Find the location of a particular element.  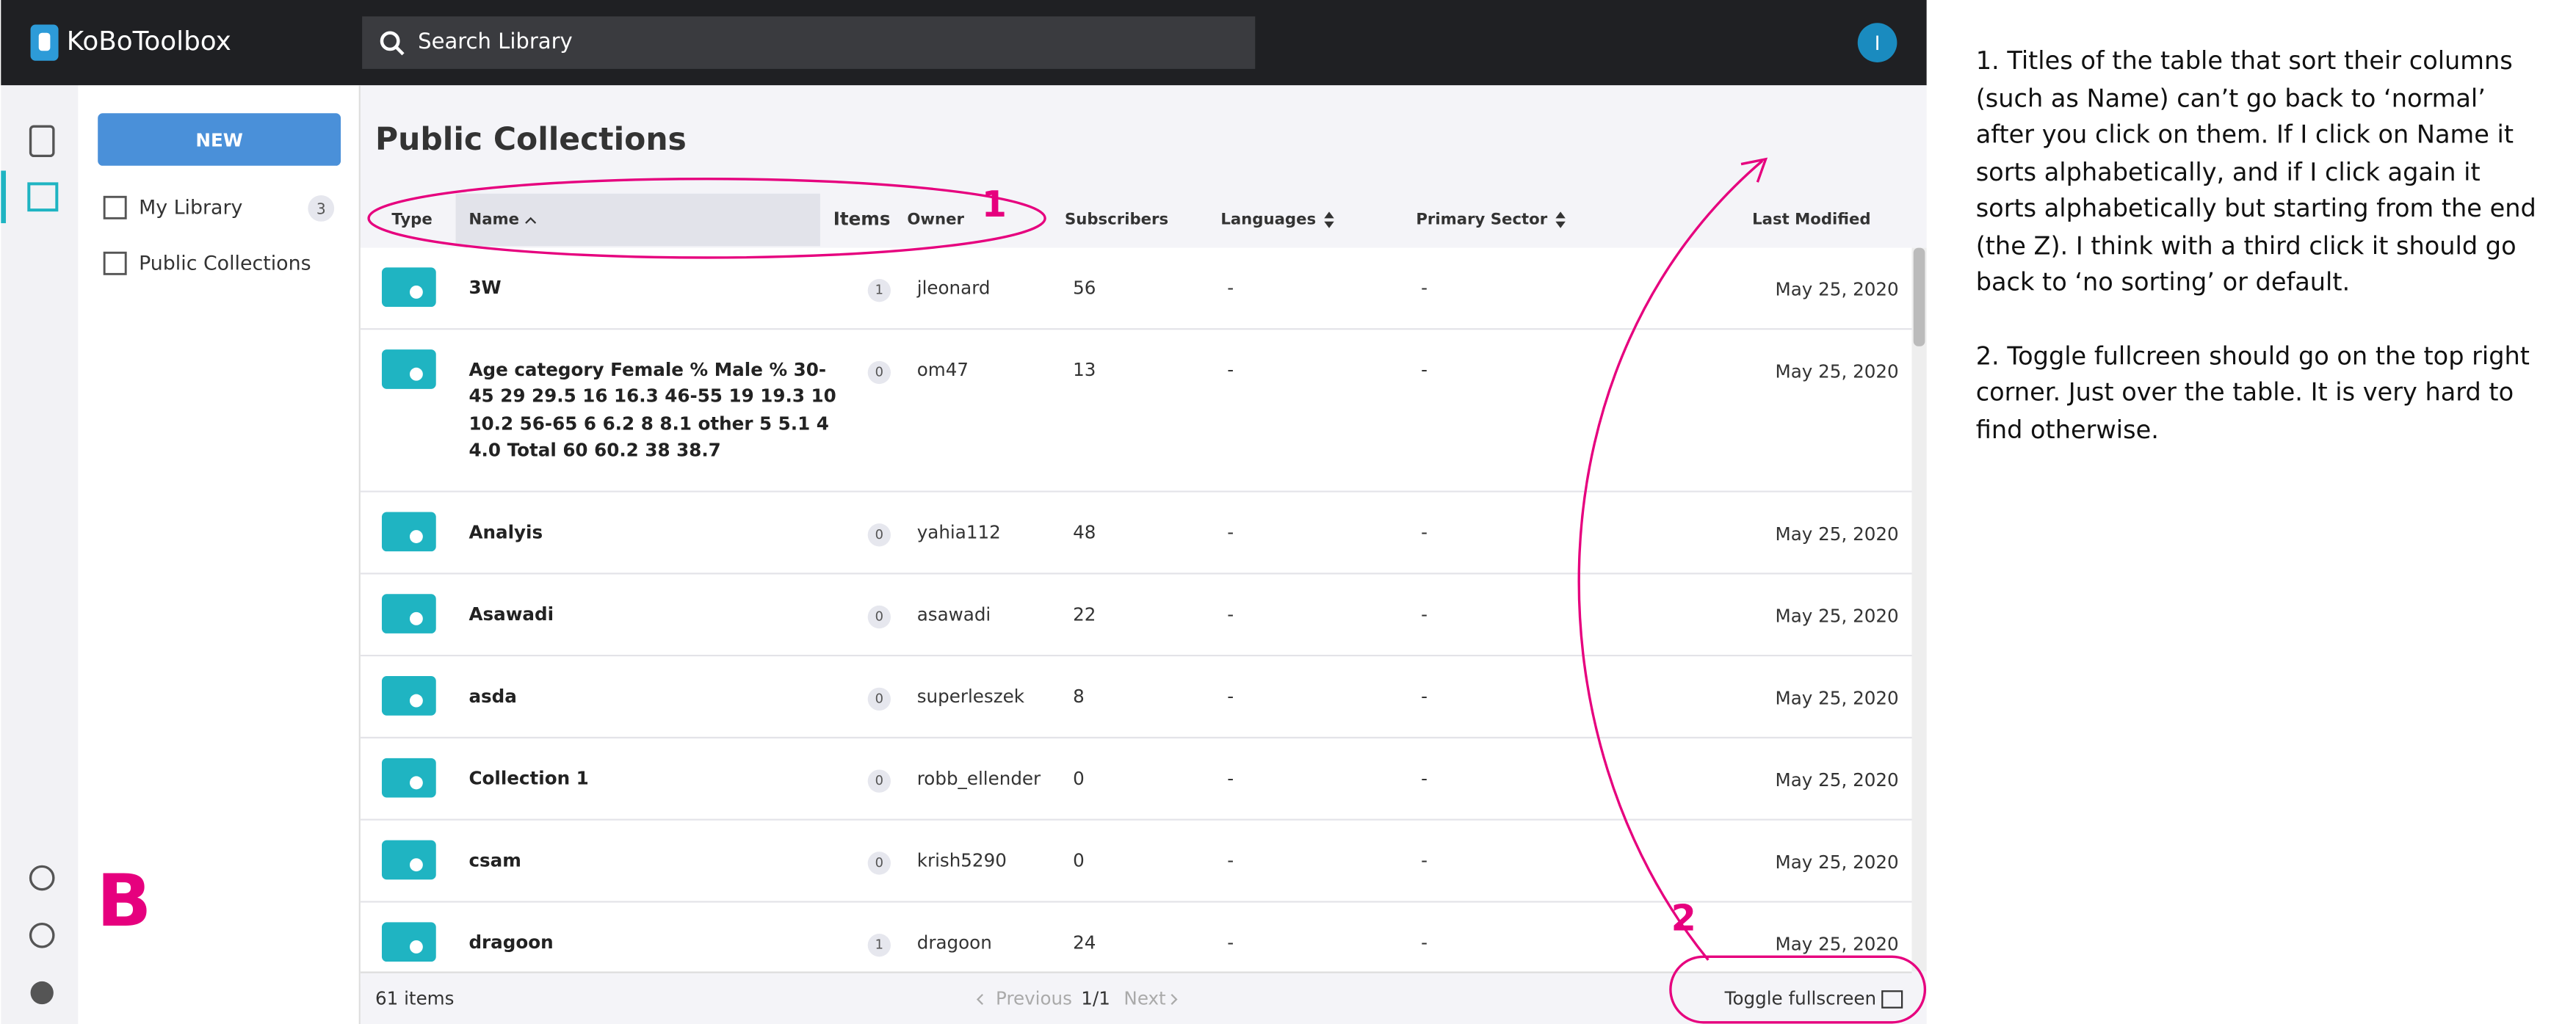

arrow-head is located at coordinates (1754, 170).